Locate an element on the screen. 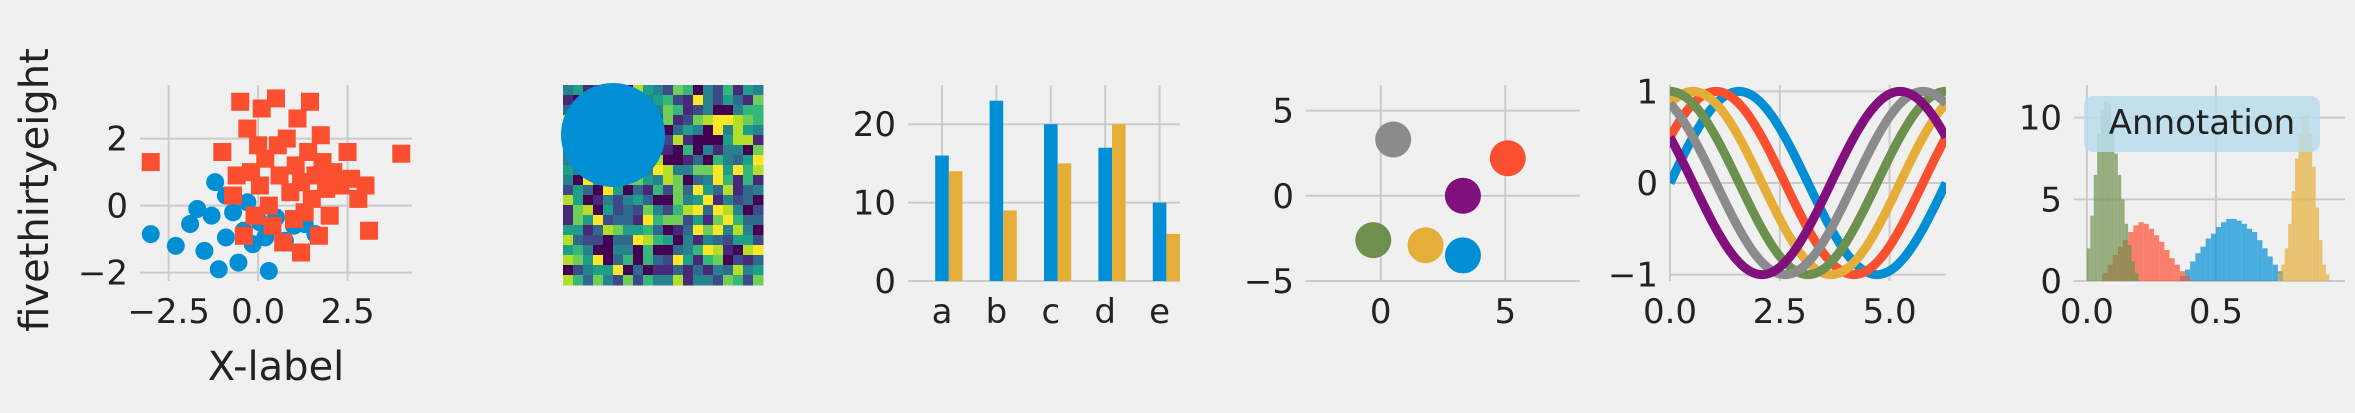 This screenshot has height=413, width=2355. marker-grid is located at coordinates (1443, 183).